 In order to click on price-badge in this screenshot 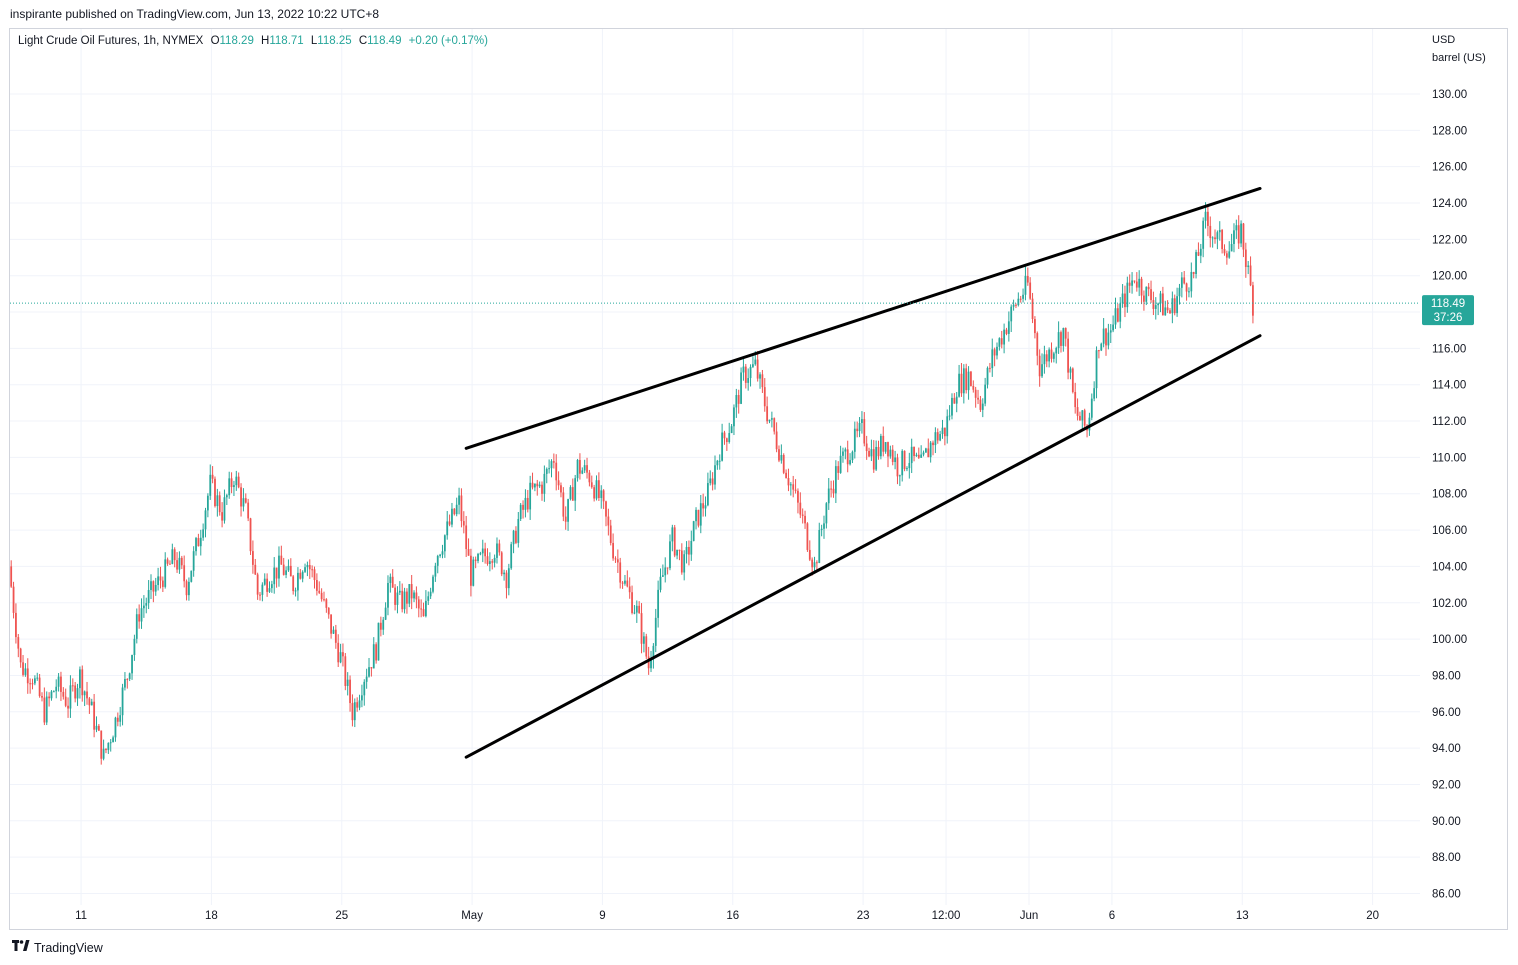, I will do `click(1448, 310)`.